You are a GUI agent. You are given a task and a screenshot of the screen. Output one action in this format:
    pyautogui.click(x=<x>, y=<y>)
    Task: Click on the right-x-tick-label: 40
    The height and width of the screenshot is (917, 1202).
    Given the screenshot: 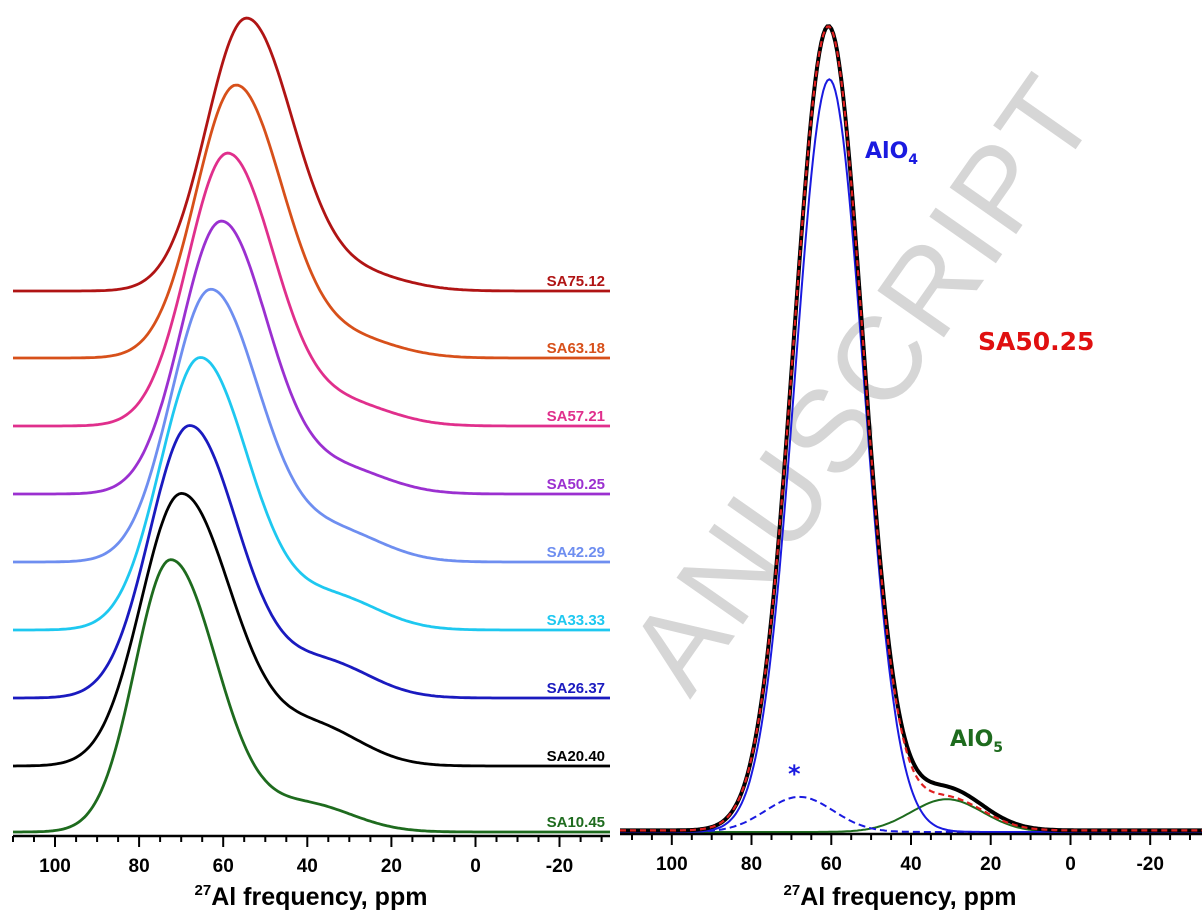 What is the action you would take?
    pyautogui.click(x=910, y=864)
    